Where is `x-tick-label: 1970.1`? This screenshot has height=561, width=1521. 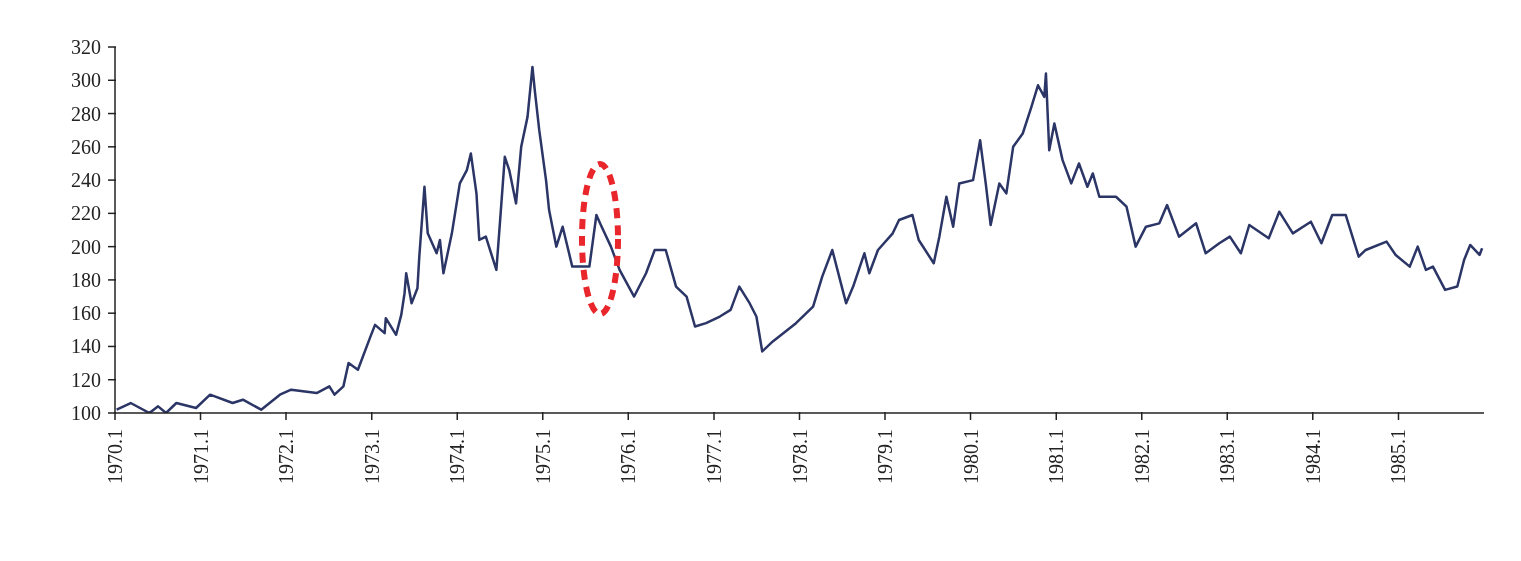
x-tick-label: 1970.1 is located at coordinates (115, 456).